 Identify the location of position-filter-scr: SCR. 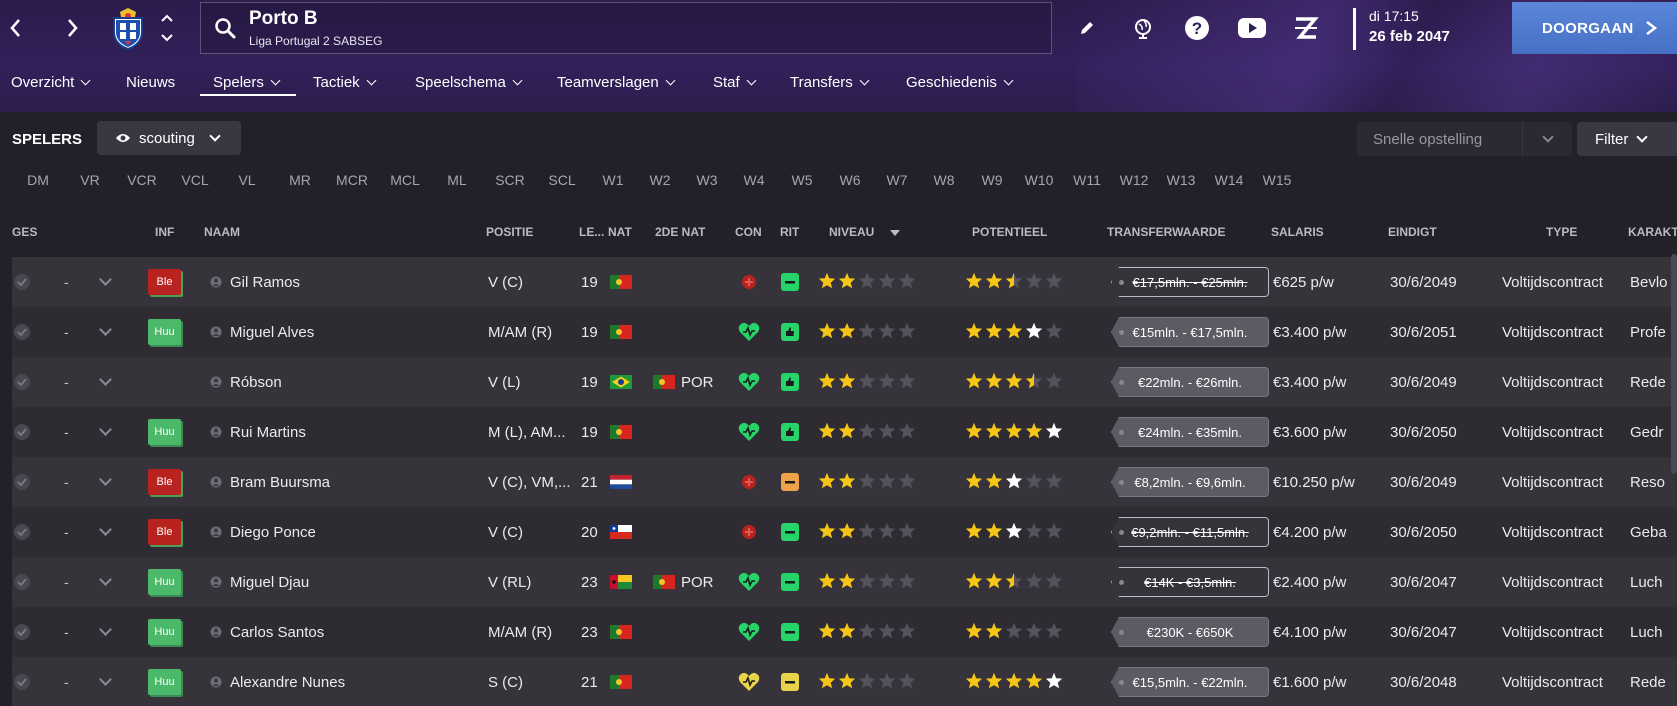
(510, 180).